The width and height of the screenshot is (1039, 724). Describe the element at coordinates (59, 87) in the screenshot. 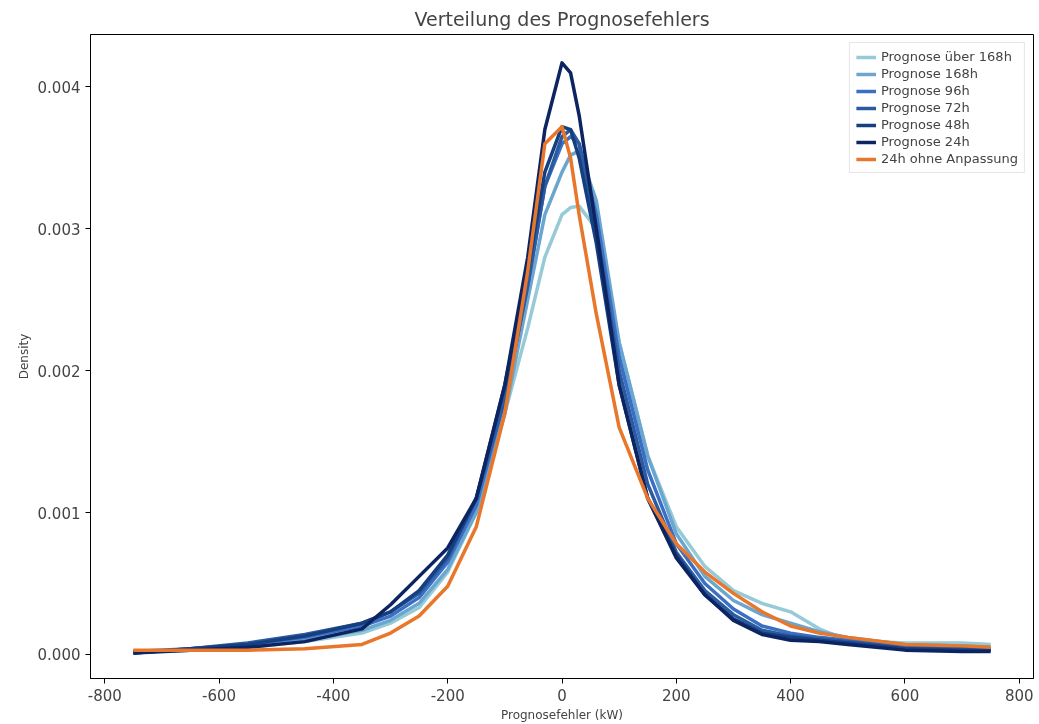

I see `y-tick-label: 0.004` at that location.